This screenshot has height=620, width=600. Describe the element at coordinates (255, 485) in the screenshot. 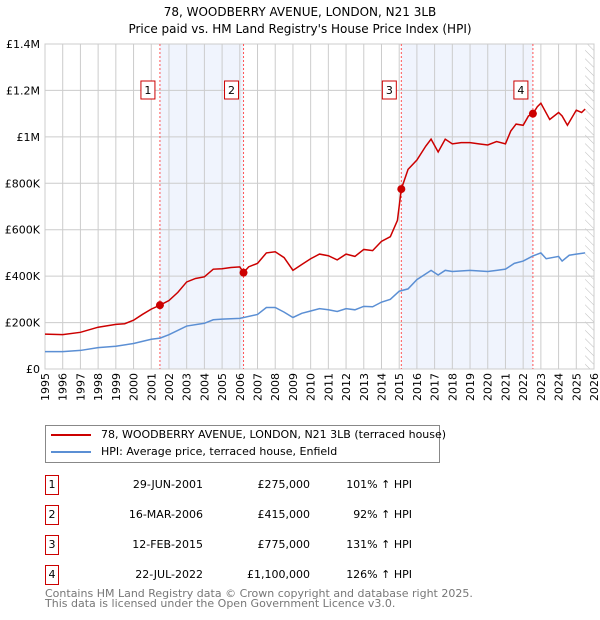

I see `sale-row: 1 29-JUN-2001 £275,000 101% ↑ HPI` at that location.